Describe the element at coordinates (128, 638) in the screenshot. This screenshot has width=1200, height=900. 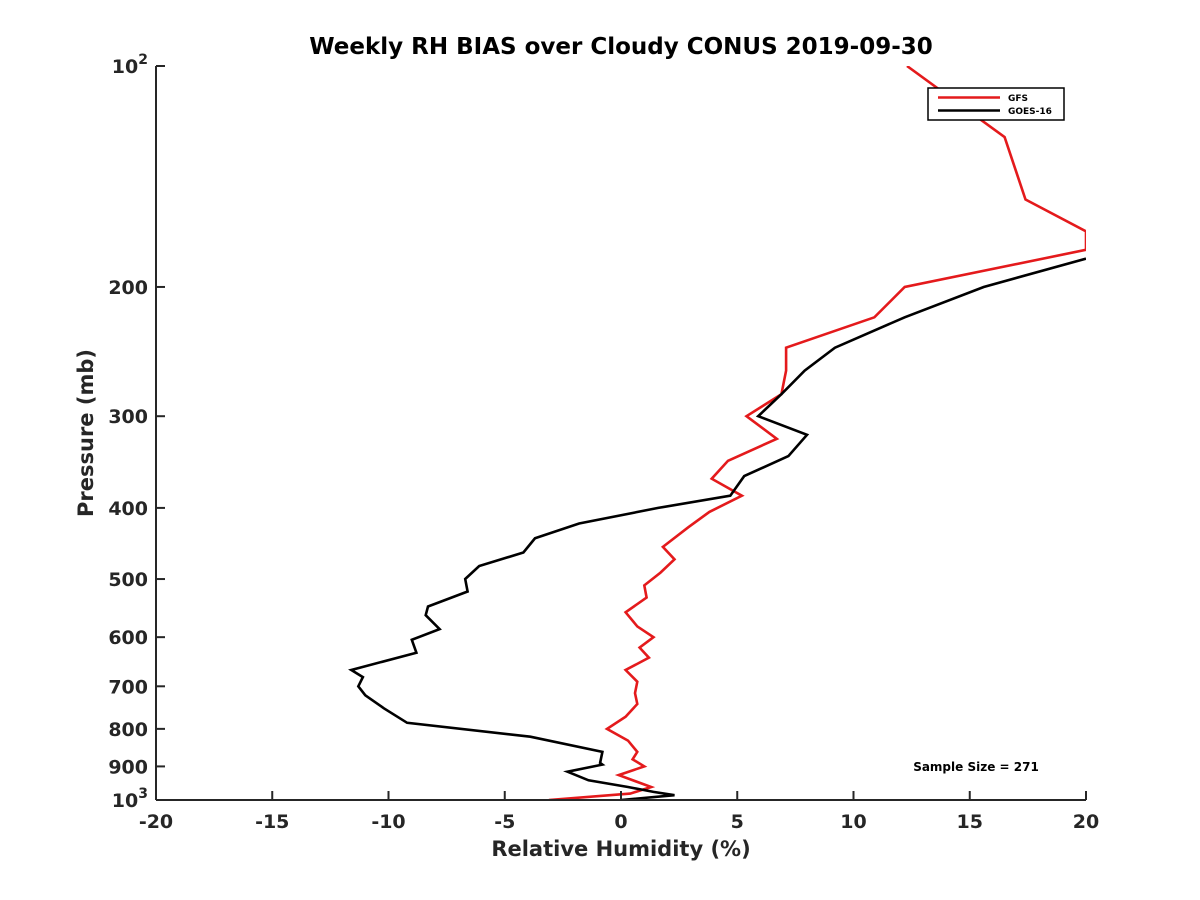
I see `y-tick-label: 600` at that location.